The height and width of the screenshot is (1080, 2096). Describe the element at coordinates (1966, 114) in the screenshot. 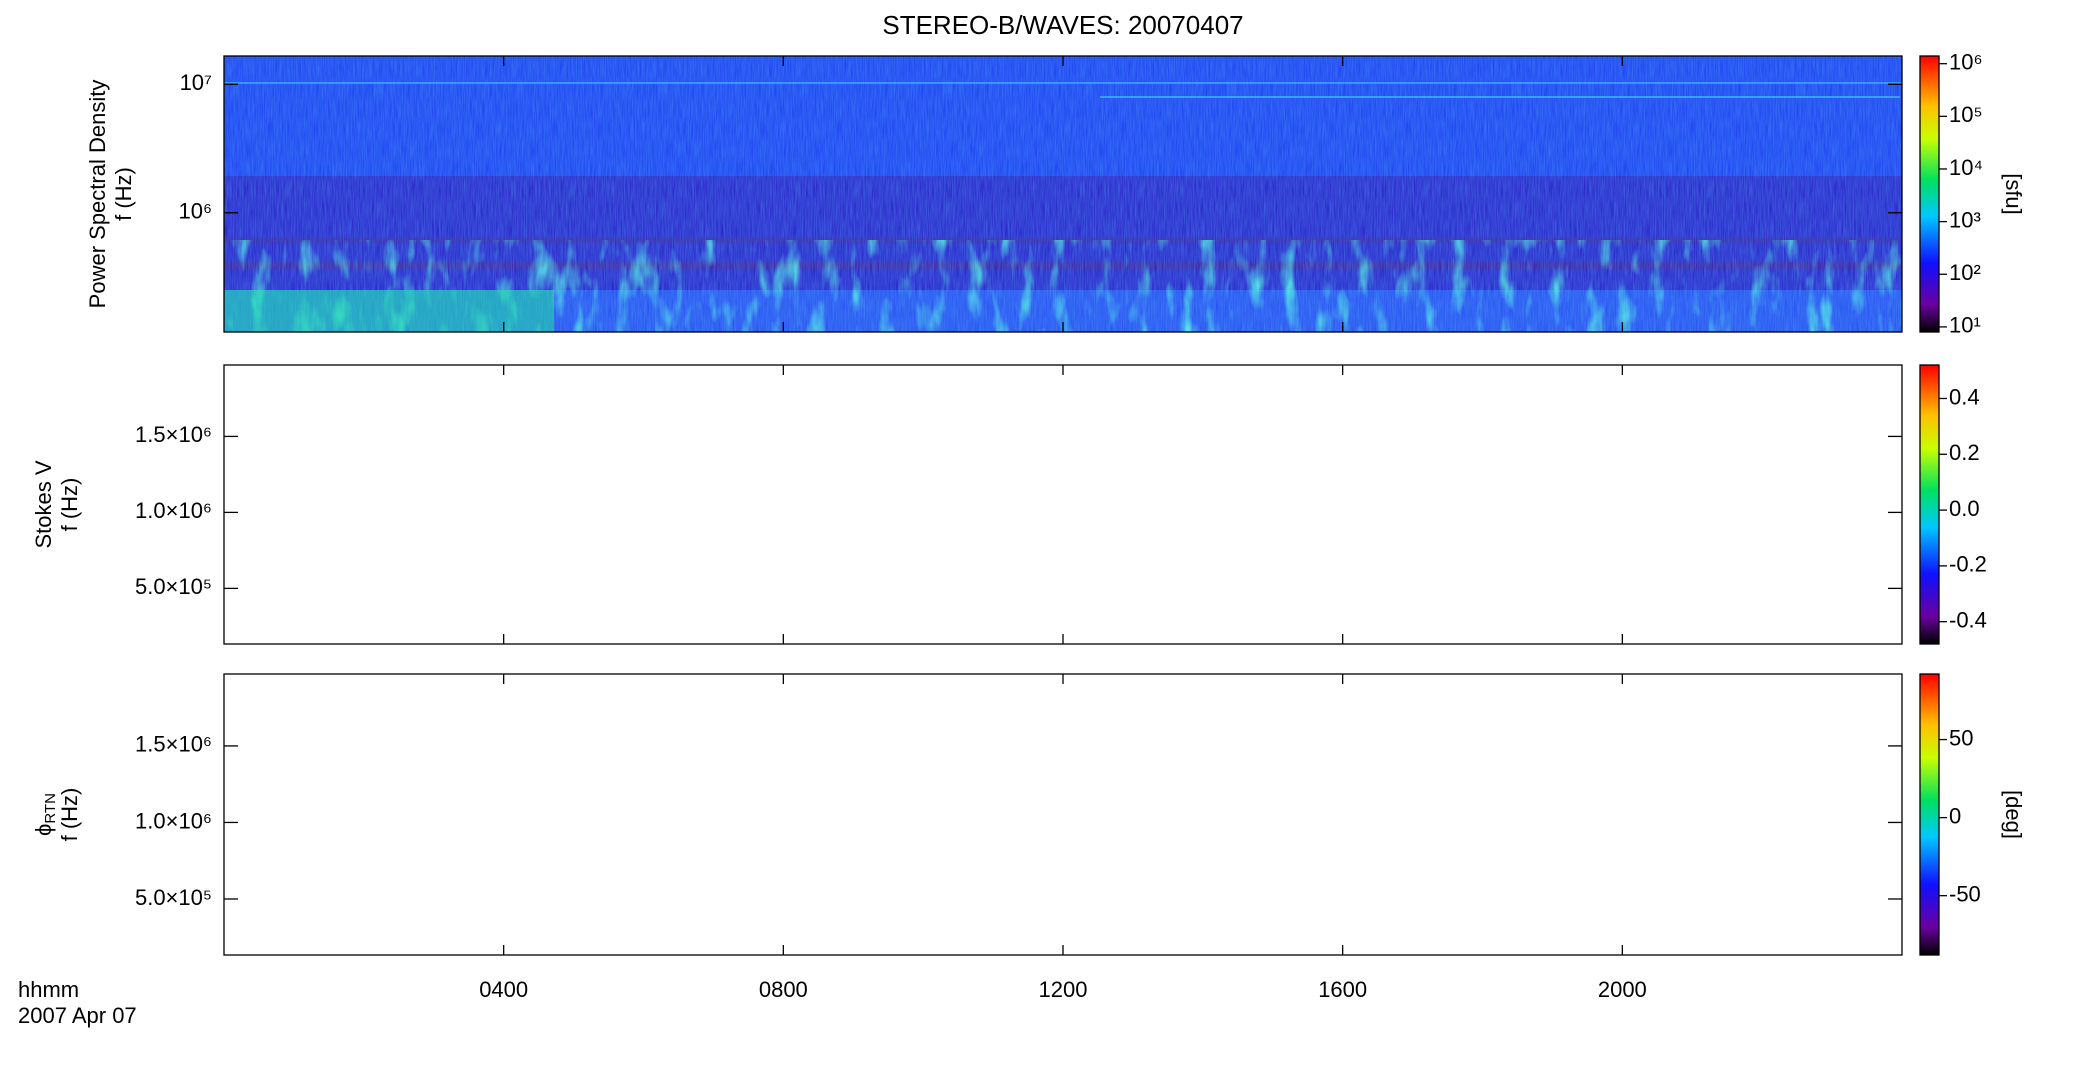

I see `colorbar-tick-label: 10⁵` at that location.